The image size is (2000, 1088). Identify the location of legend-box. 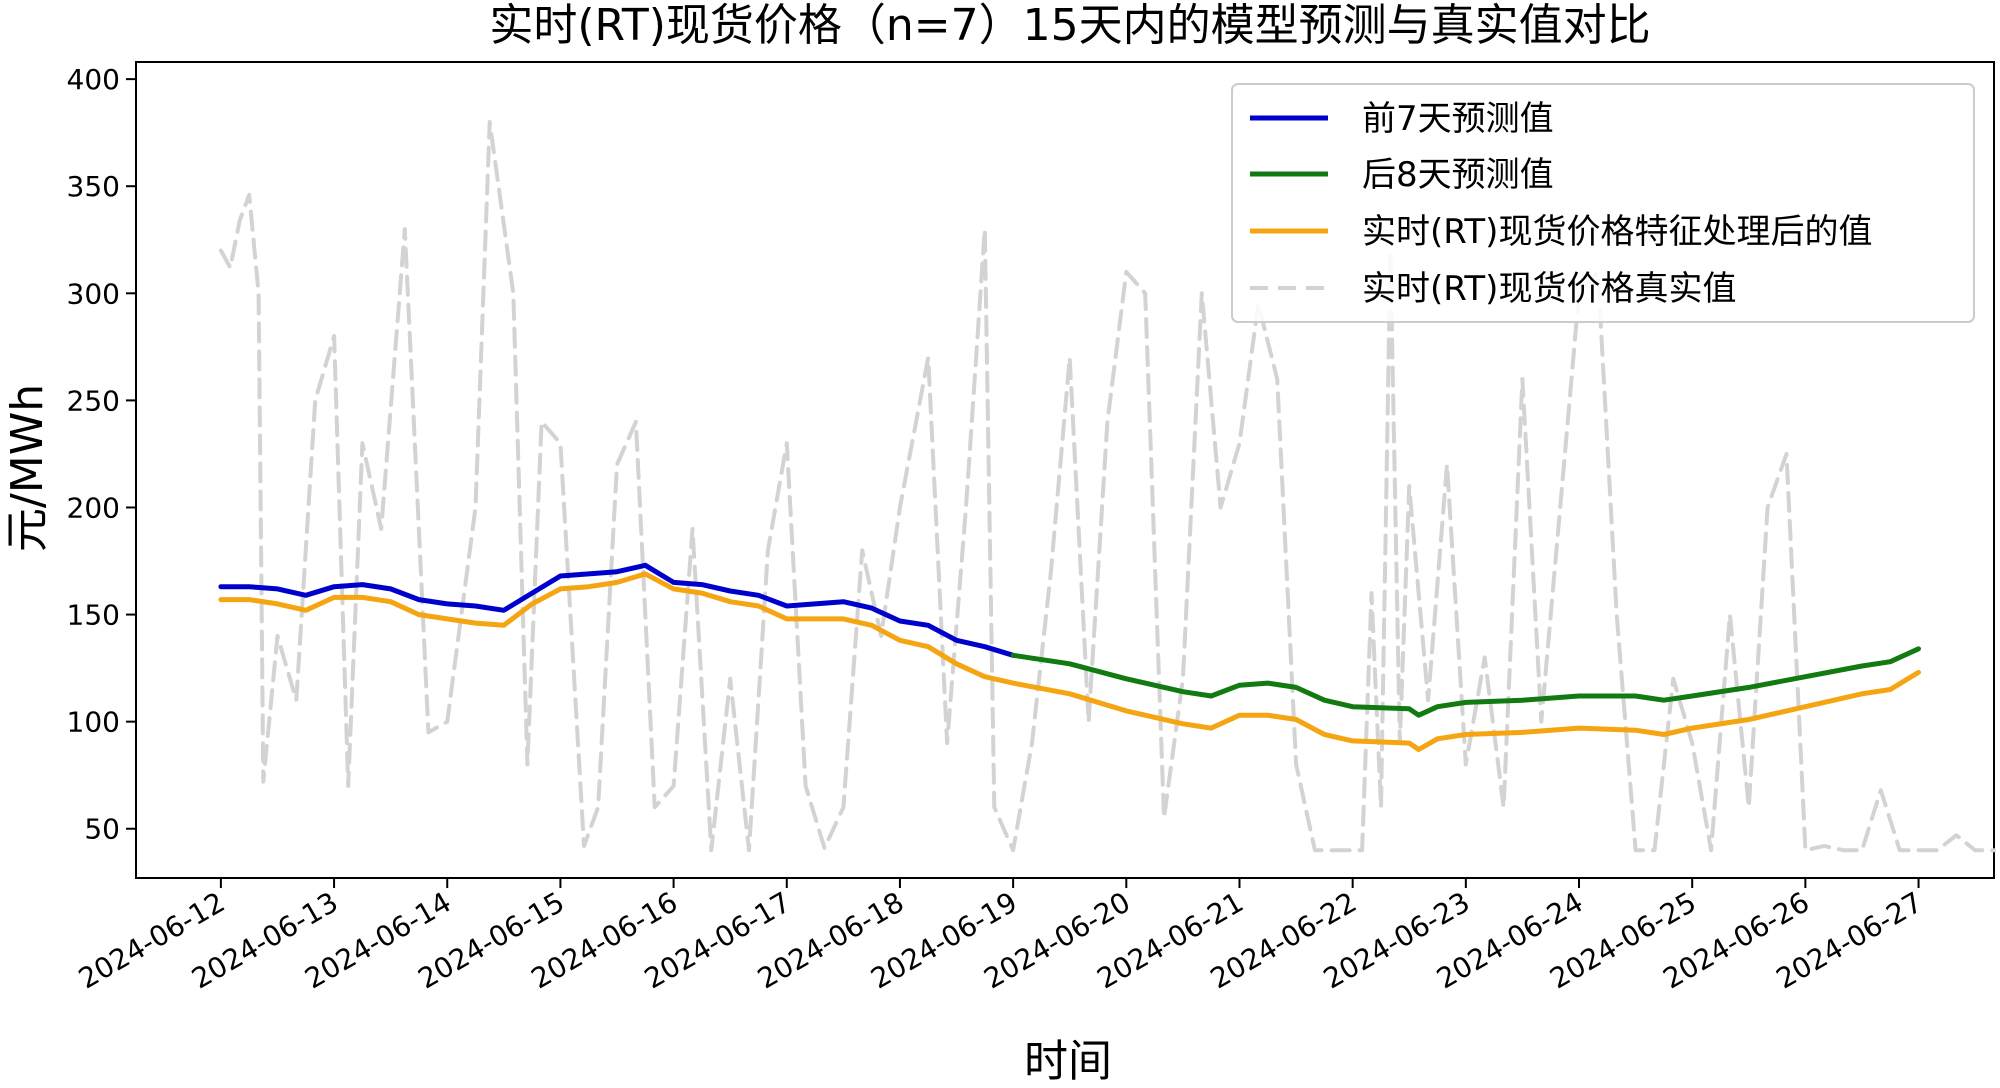
(1603, 203).